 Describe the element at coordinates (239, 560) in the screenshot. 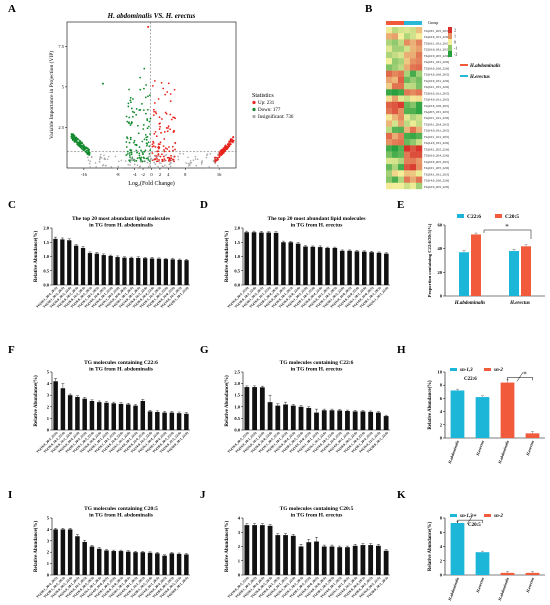

I see `y-tick-label: 1` at that location.